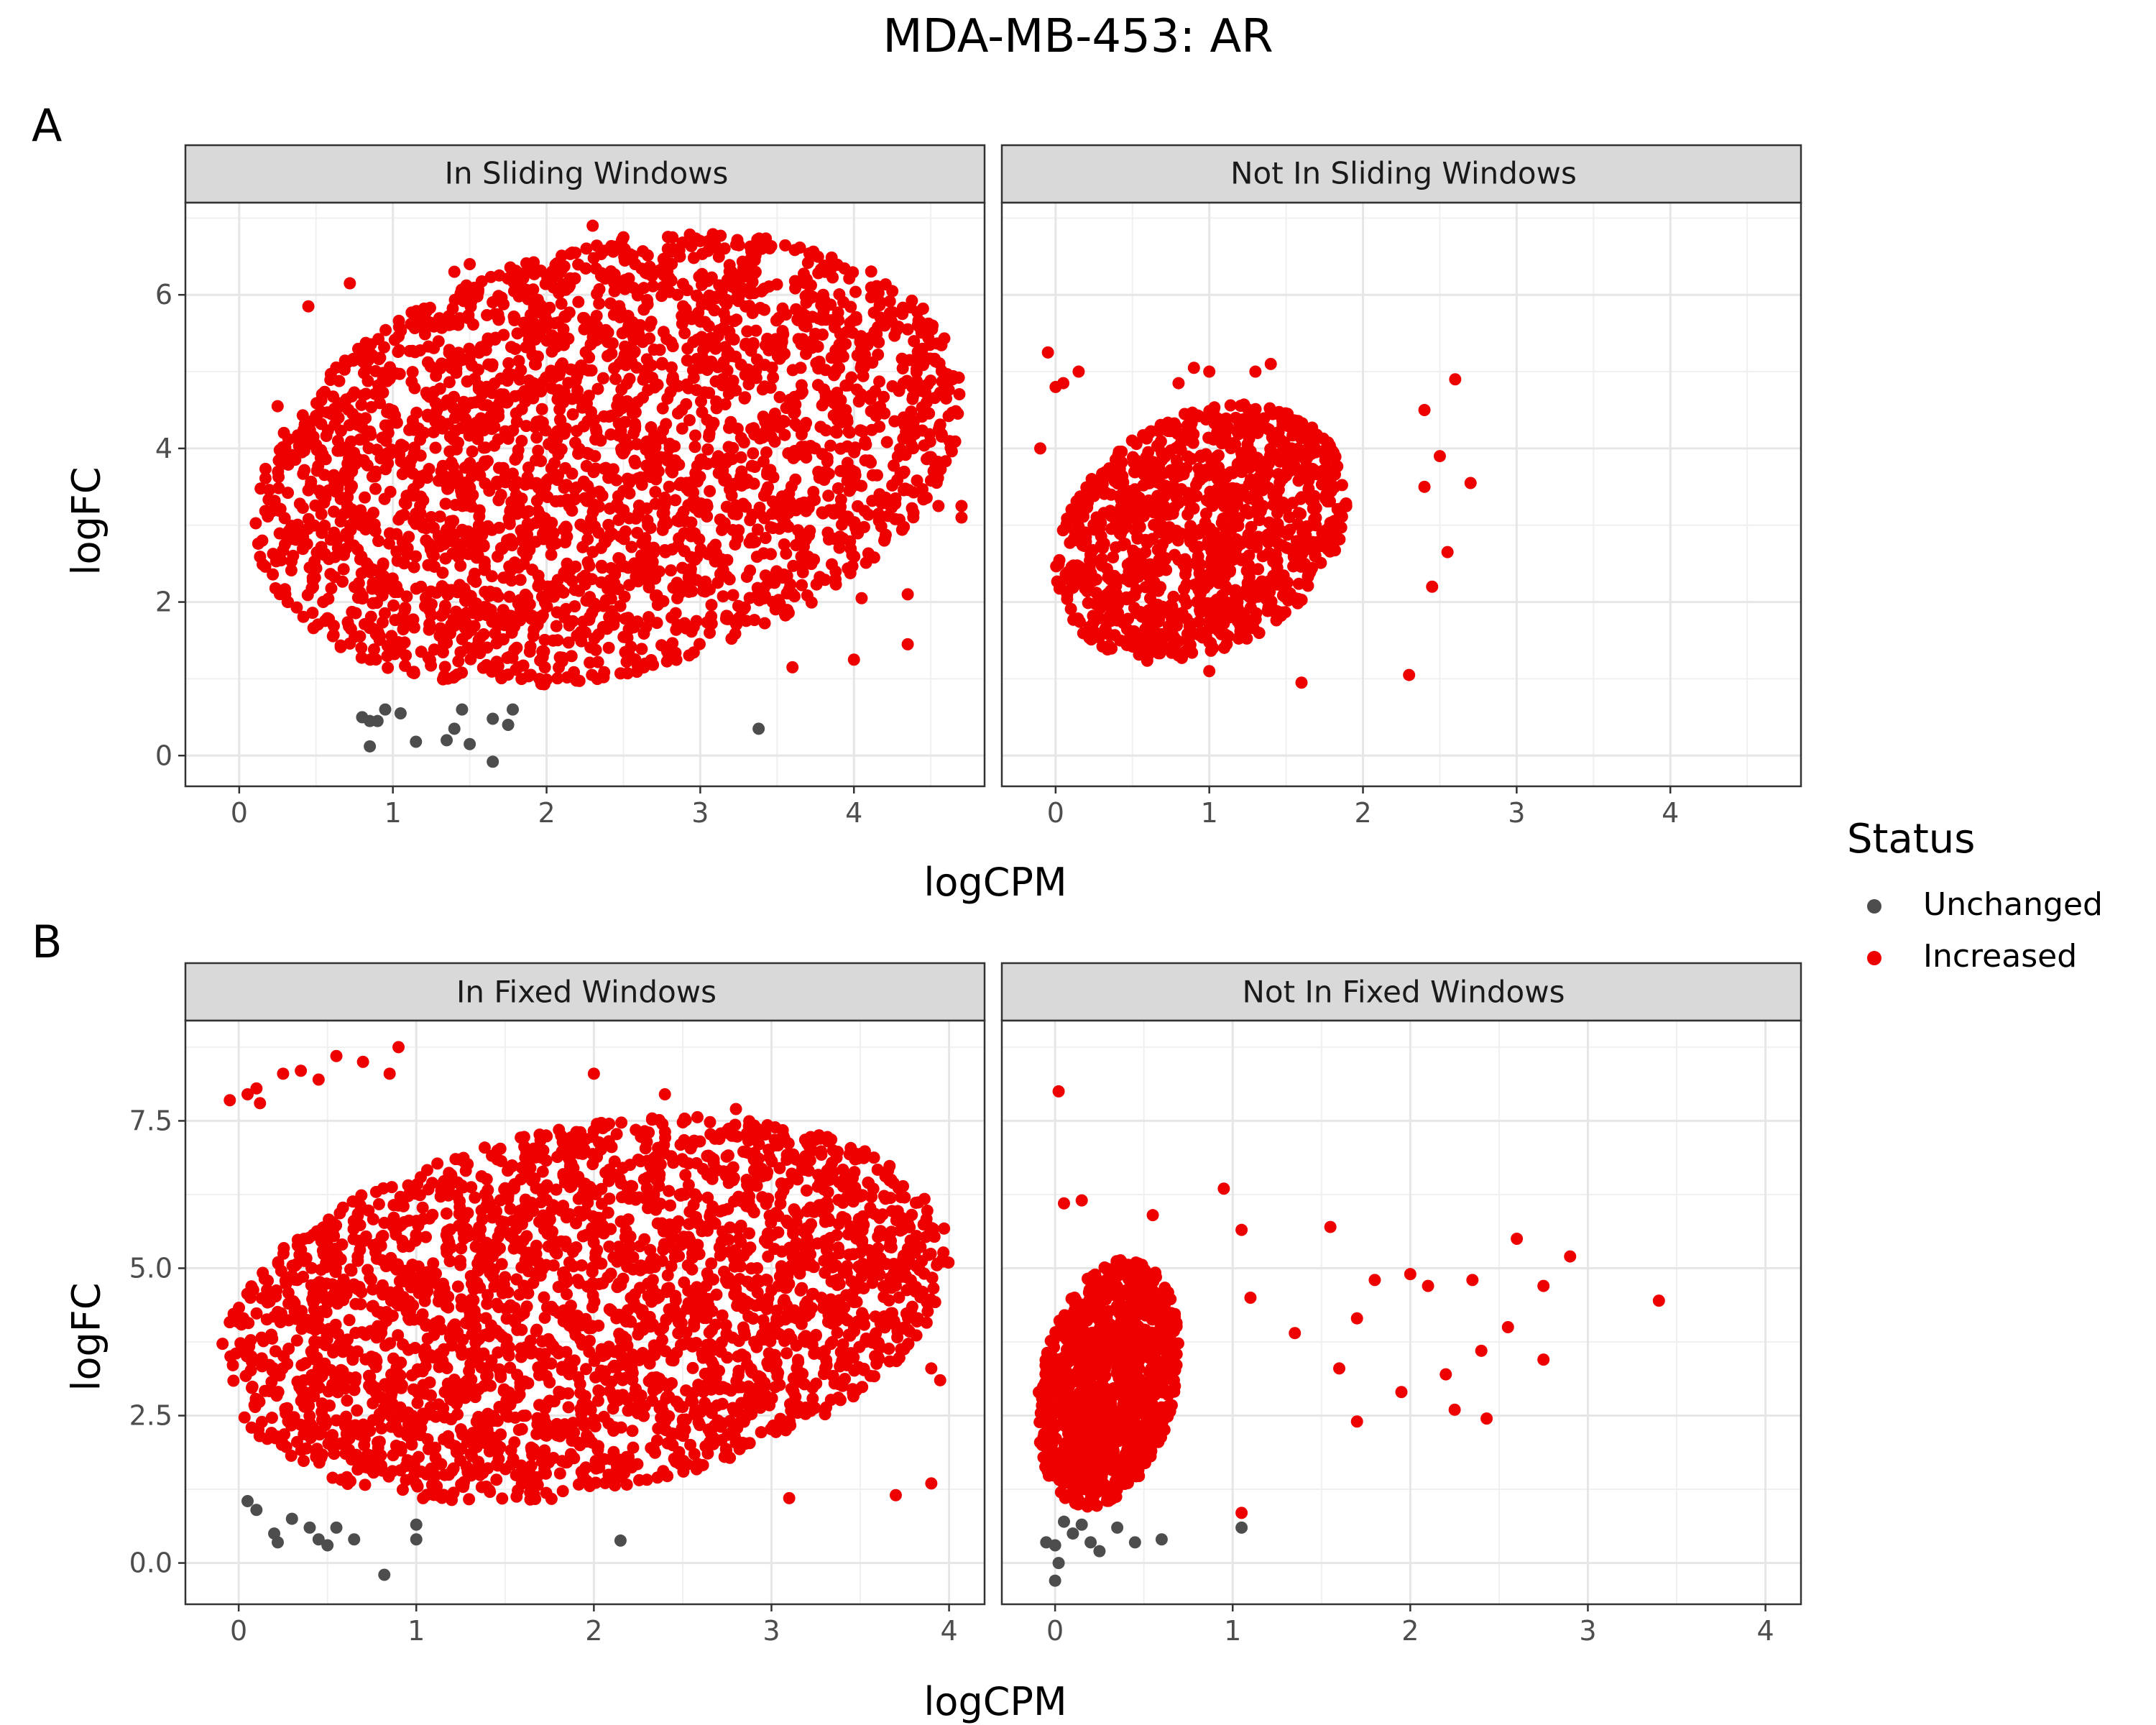 This screenshot has height=1725, width=2156. What do you see at coordinates (163, 602) in the screenshot?
I see `y-tick-label: 2` at bounding box center [163, 602].